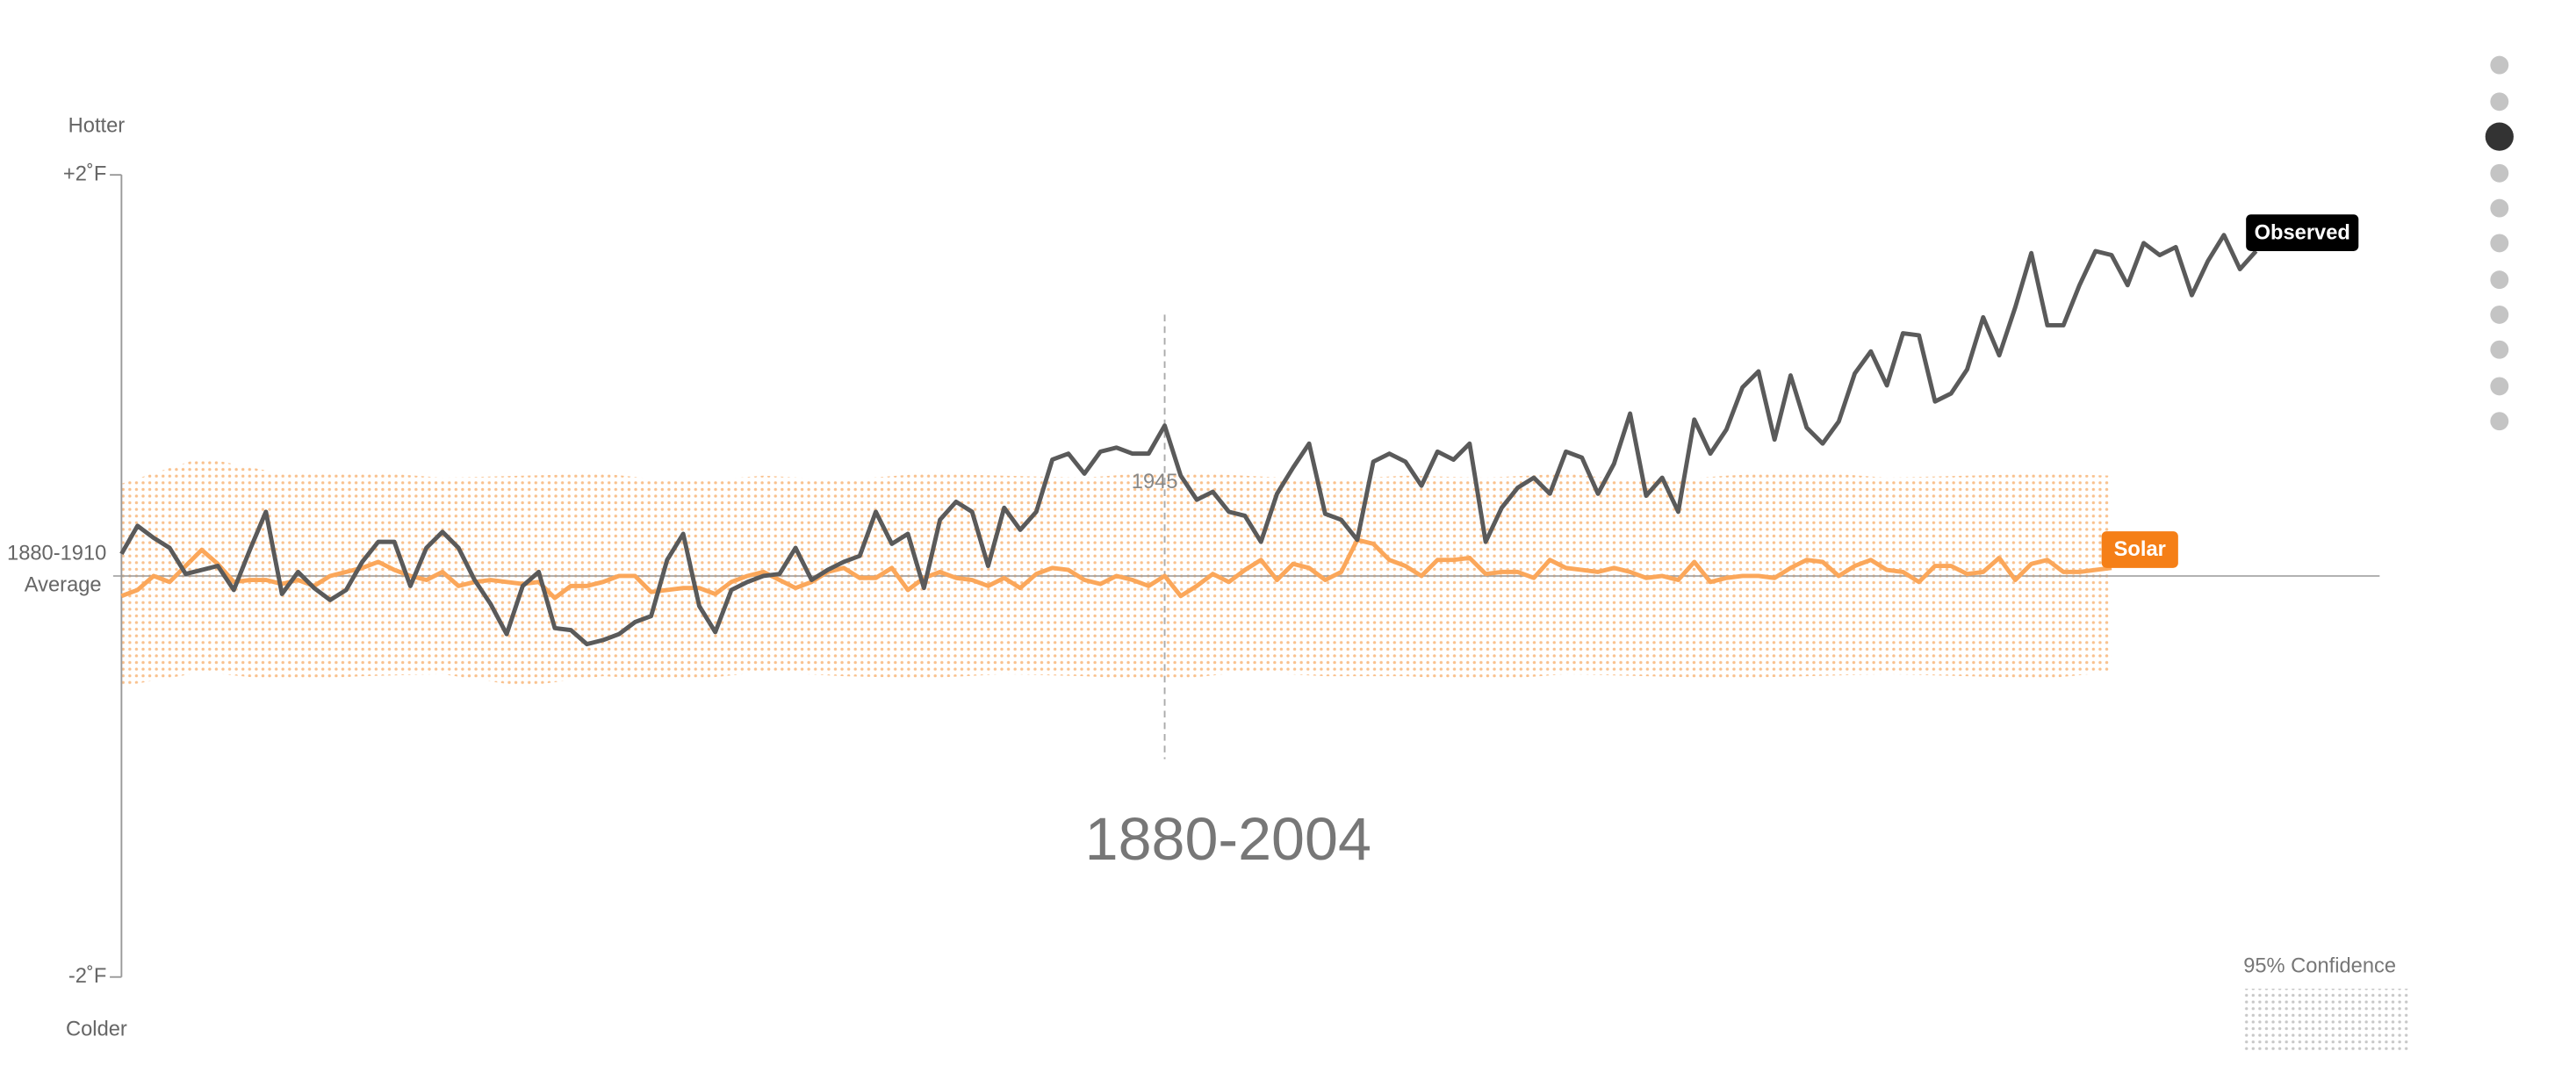 The width and height of the screenshot is (2576, 1087). What do you see at coordinates (2326, 1020) in the screenshot?
I see `legend-swatch` at bounding box center [2326, 1020].